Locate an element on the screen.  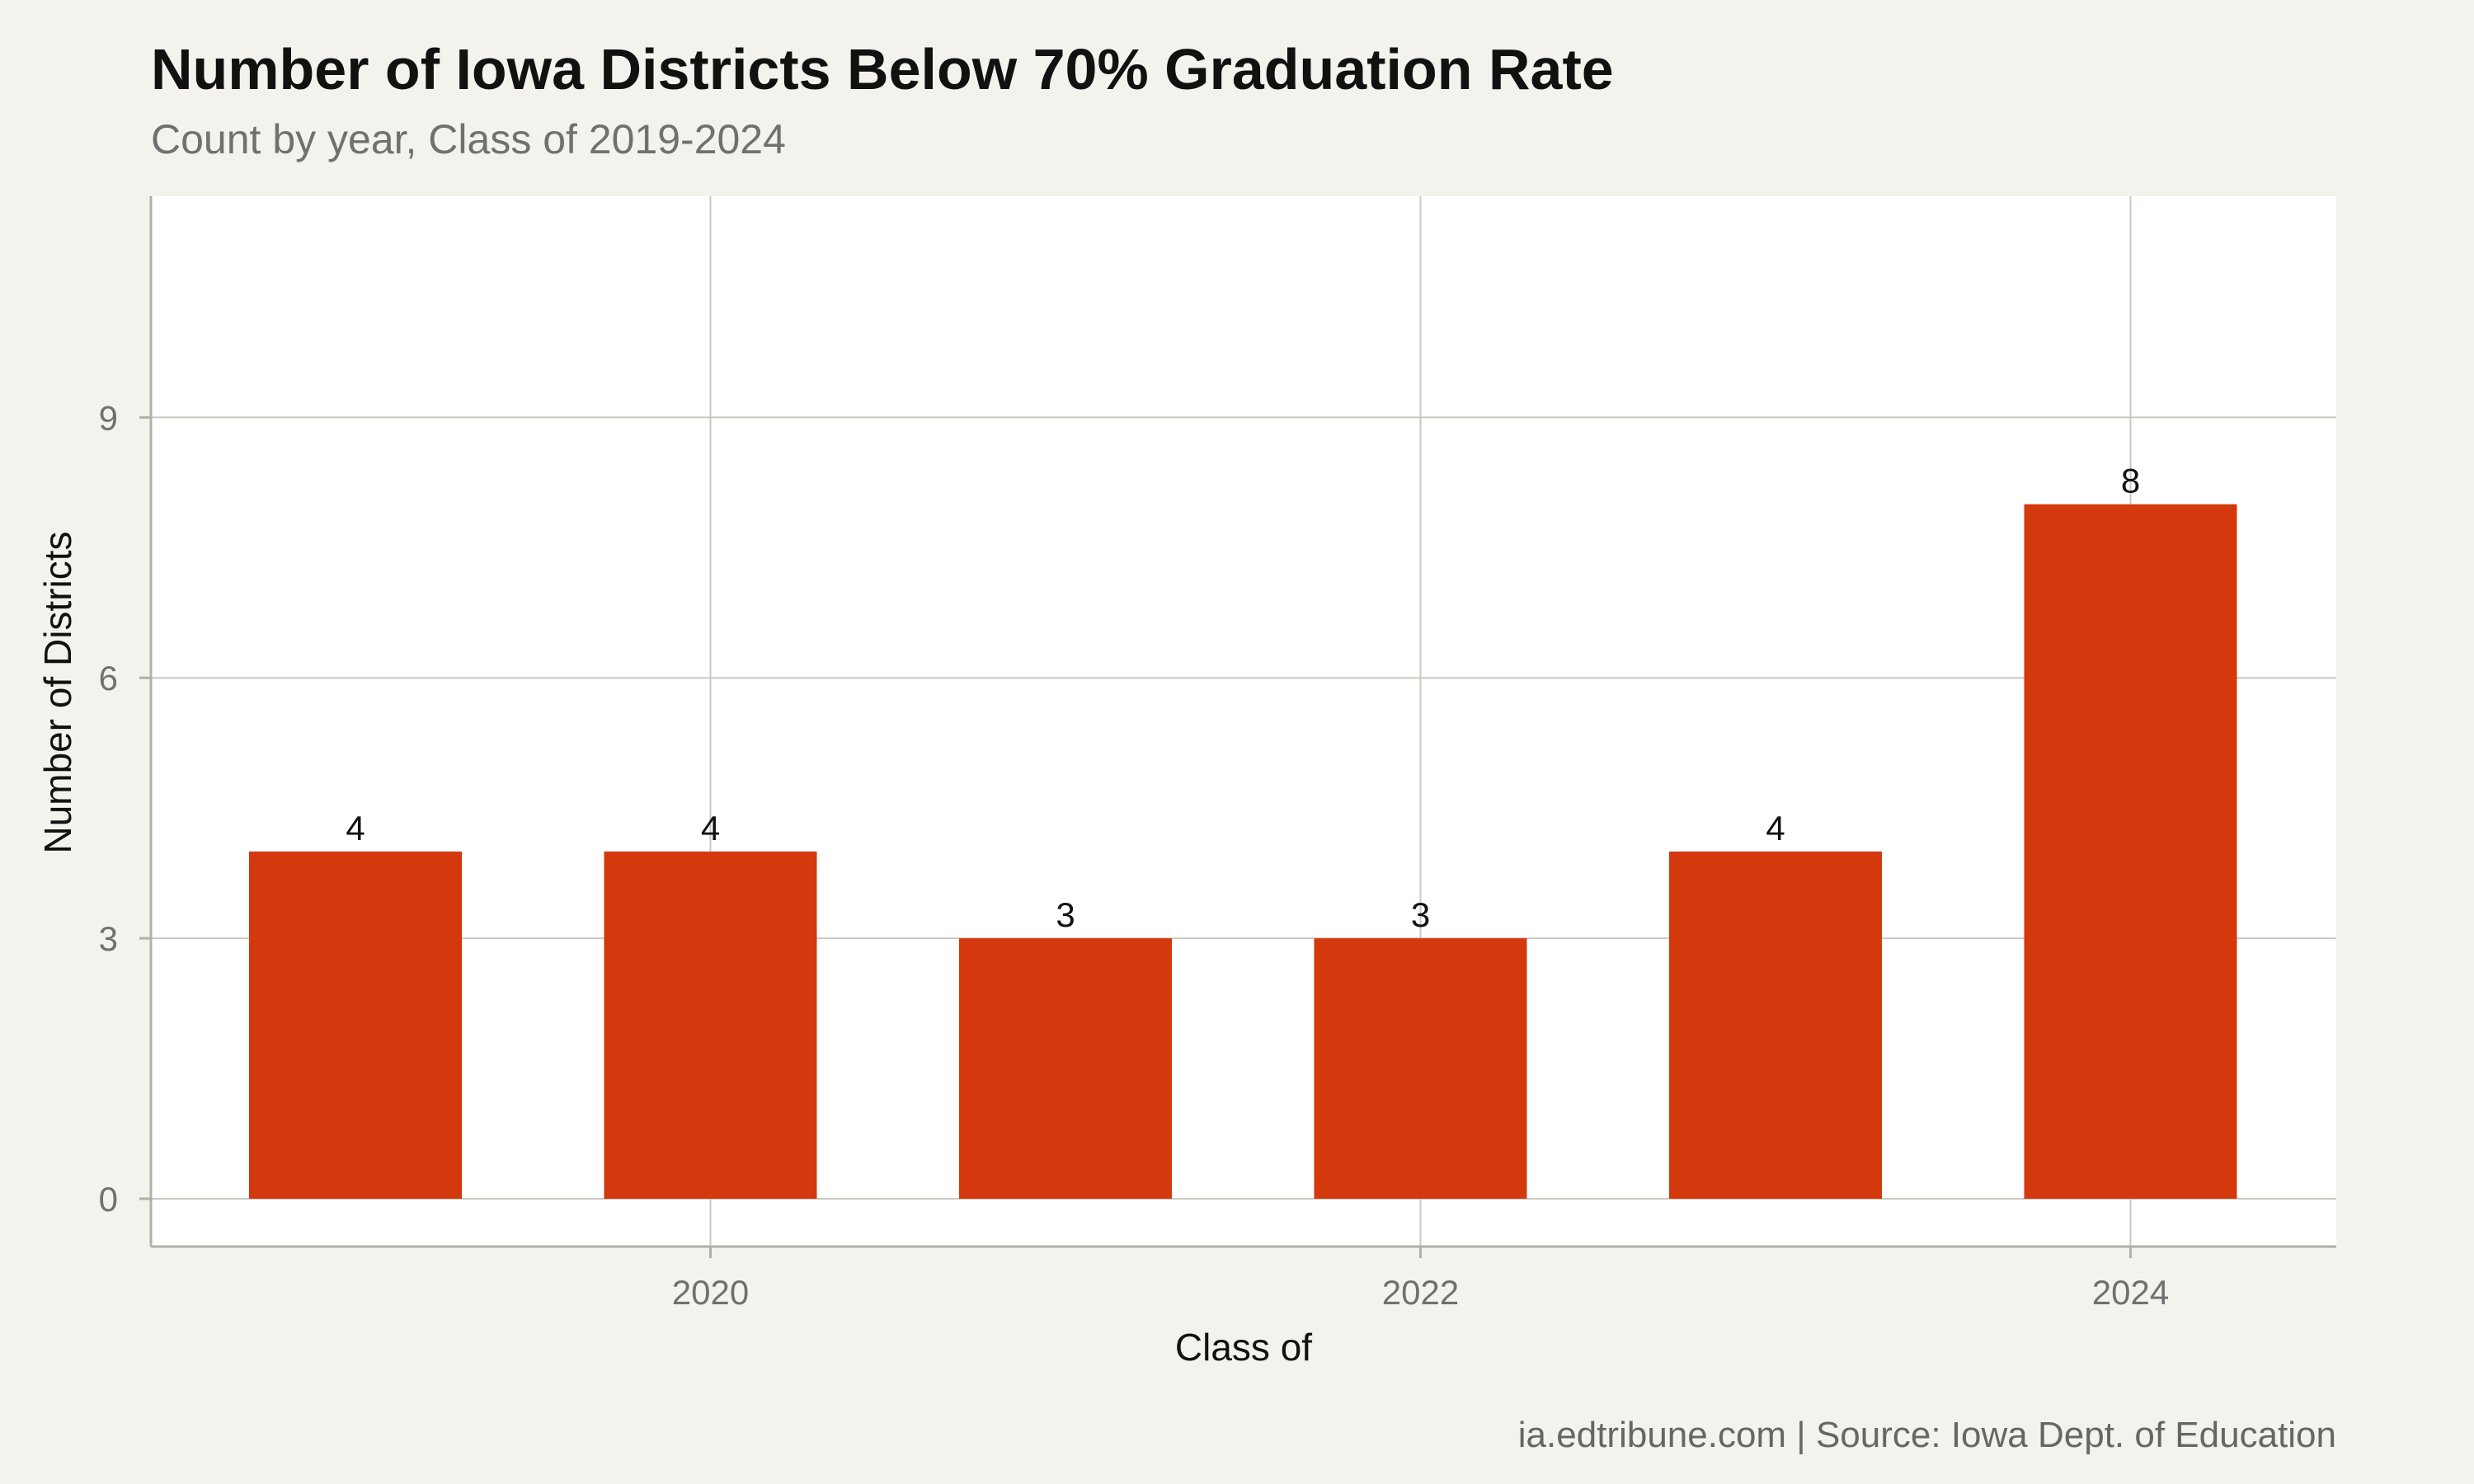
data-label-2023: 4 is located at coordinates (1775, 828).